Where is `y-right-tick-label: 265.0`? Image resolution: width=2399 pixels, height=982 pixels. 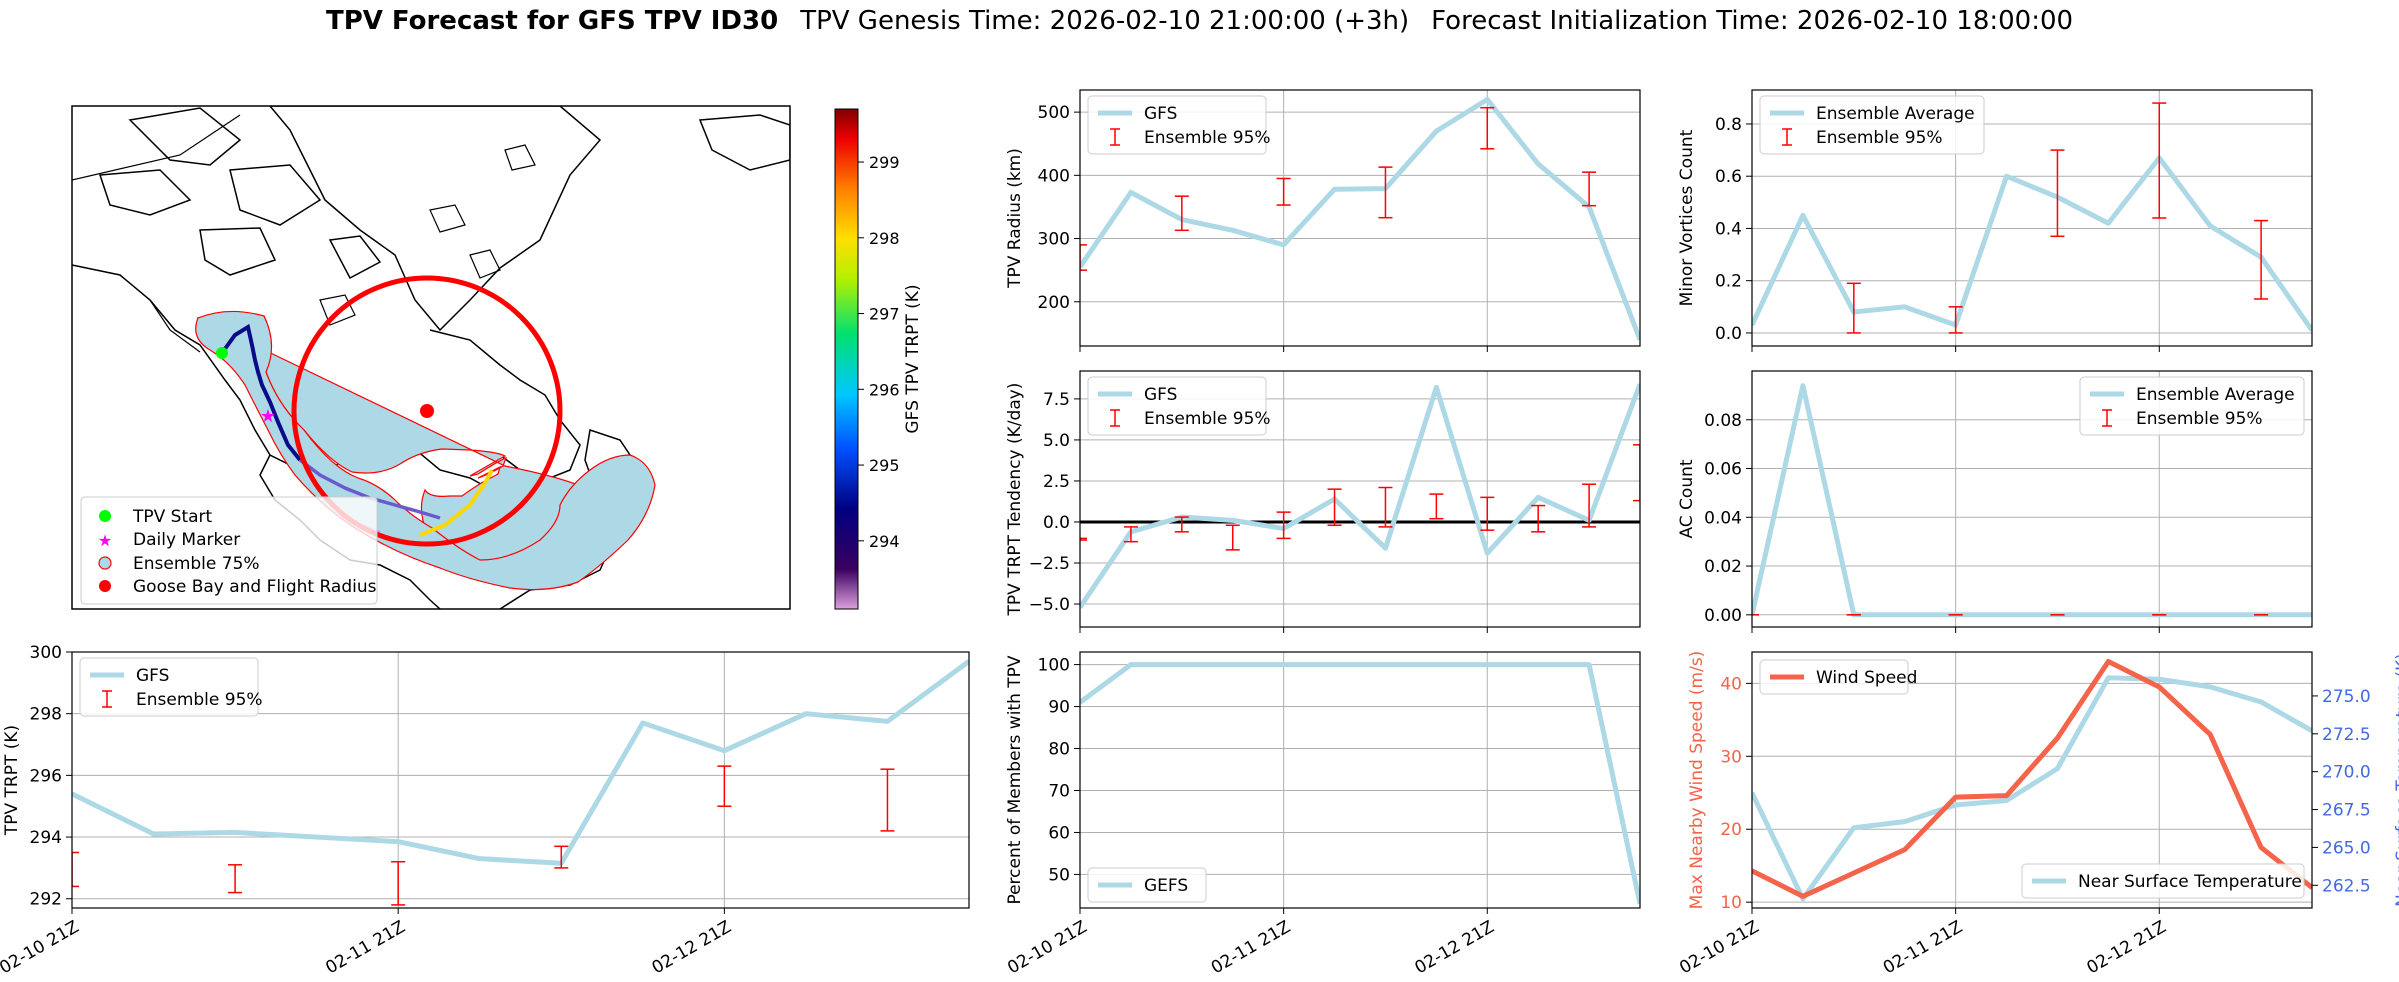
y-right-tick-label: 265.0 is located at coordinates (2346, 848).